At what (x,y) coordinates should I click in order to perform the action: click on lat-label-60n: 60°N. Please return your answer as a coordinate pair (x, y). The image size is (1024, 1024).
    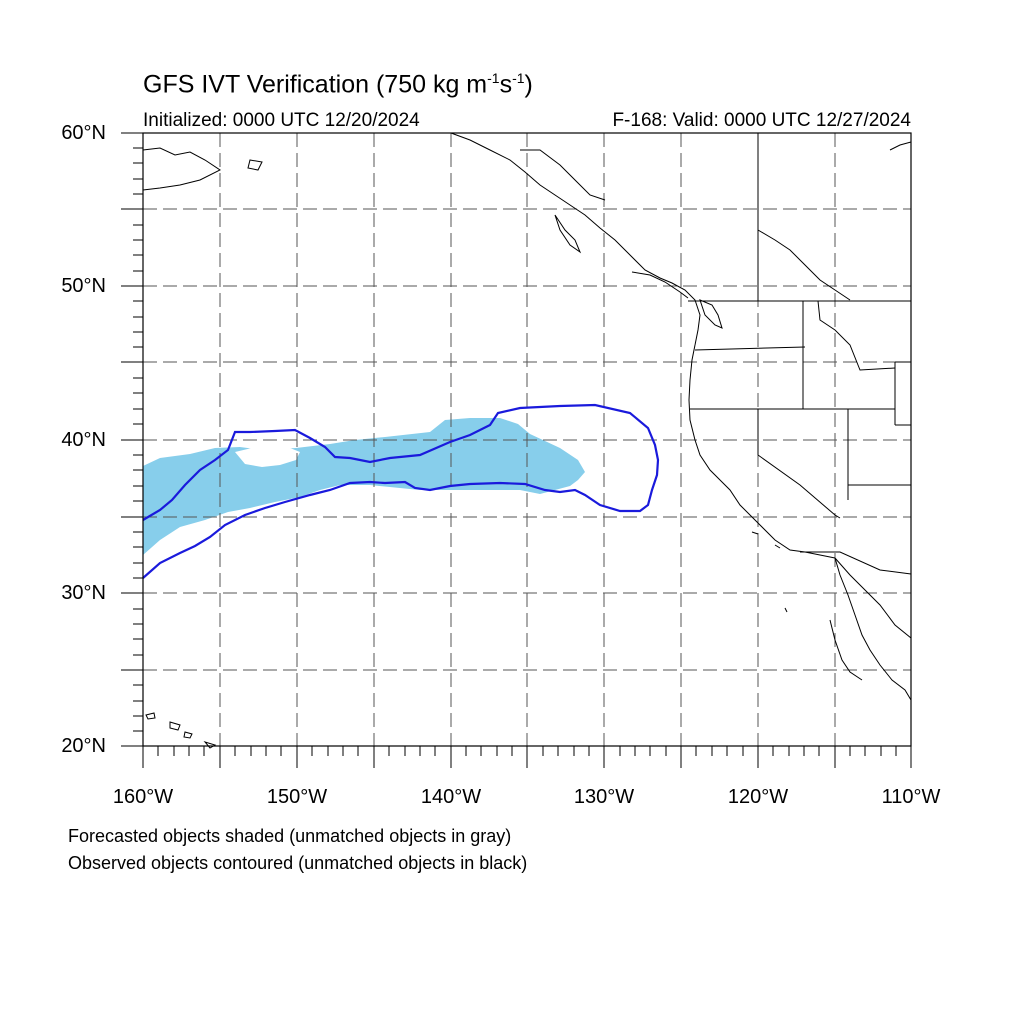
    Looking at the image, I should click on (83, 133).